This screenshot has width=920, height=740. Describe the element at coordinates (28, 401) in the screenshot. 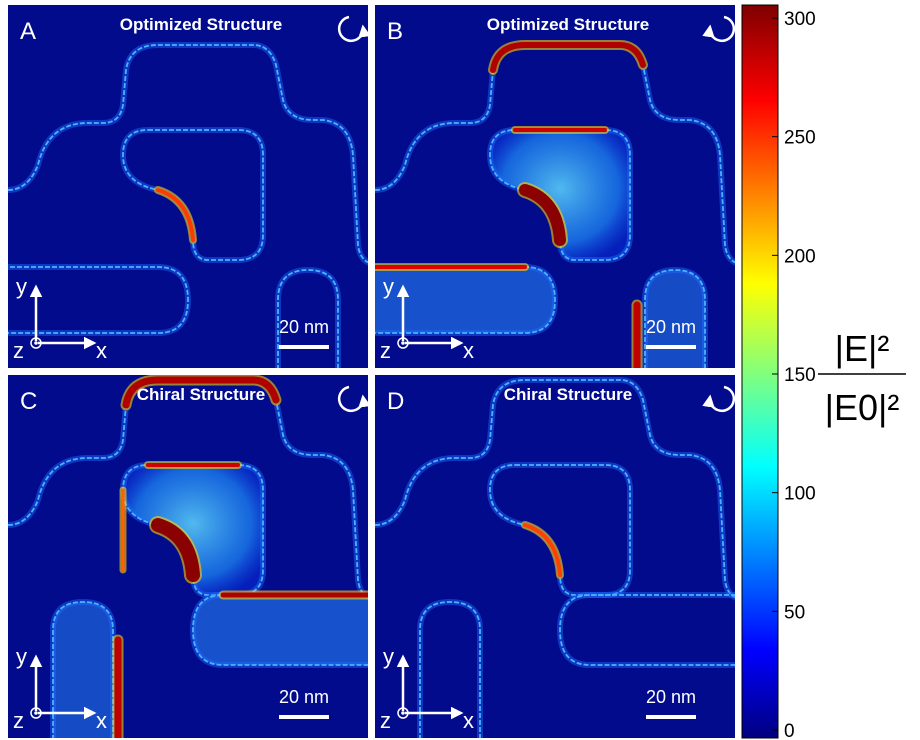

I see `panel-letter: C` at that location.